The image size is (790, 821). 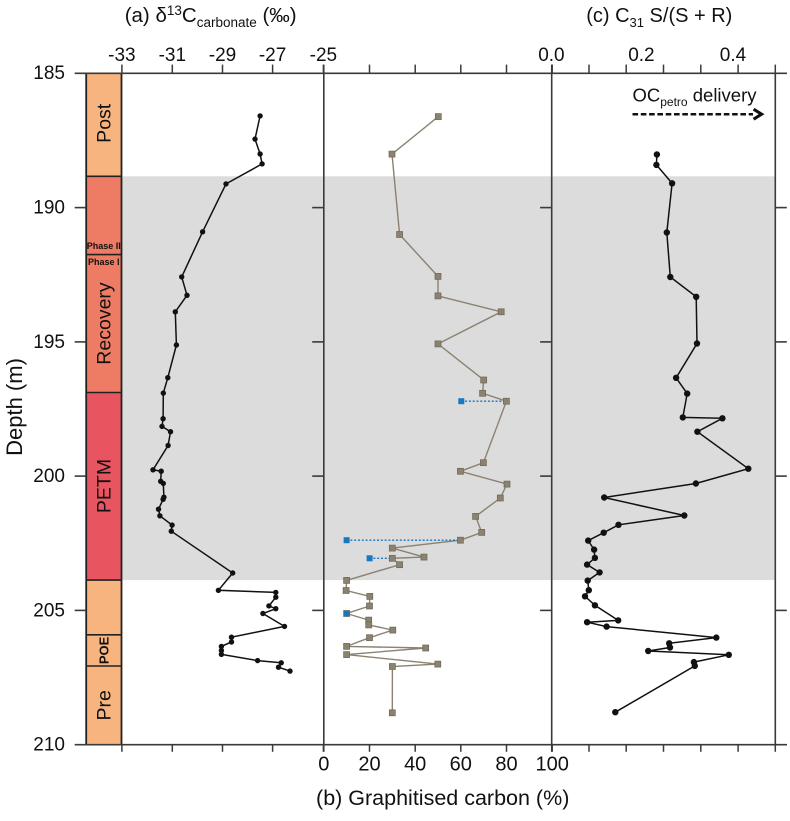 I want to click on svg-text: 0.0, so click(x=551, y=55).